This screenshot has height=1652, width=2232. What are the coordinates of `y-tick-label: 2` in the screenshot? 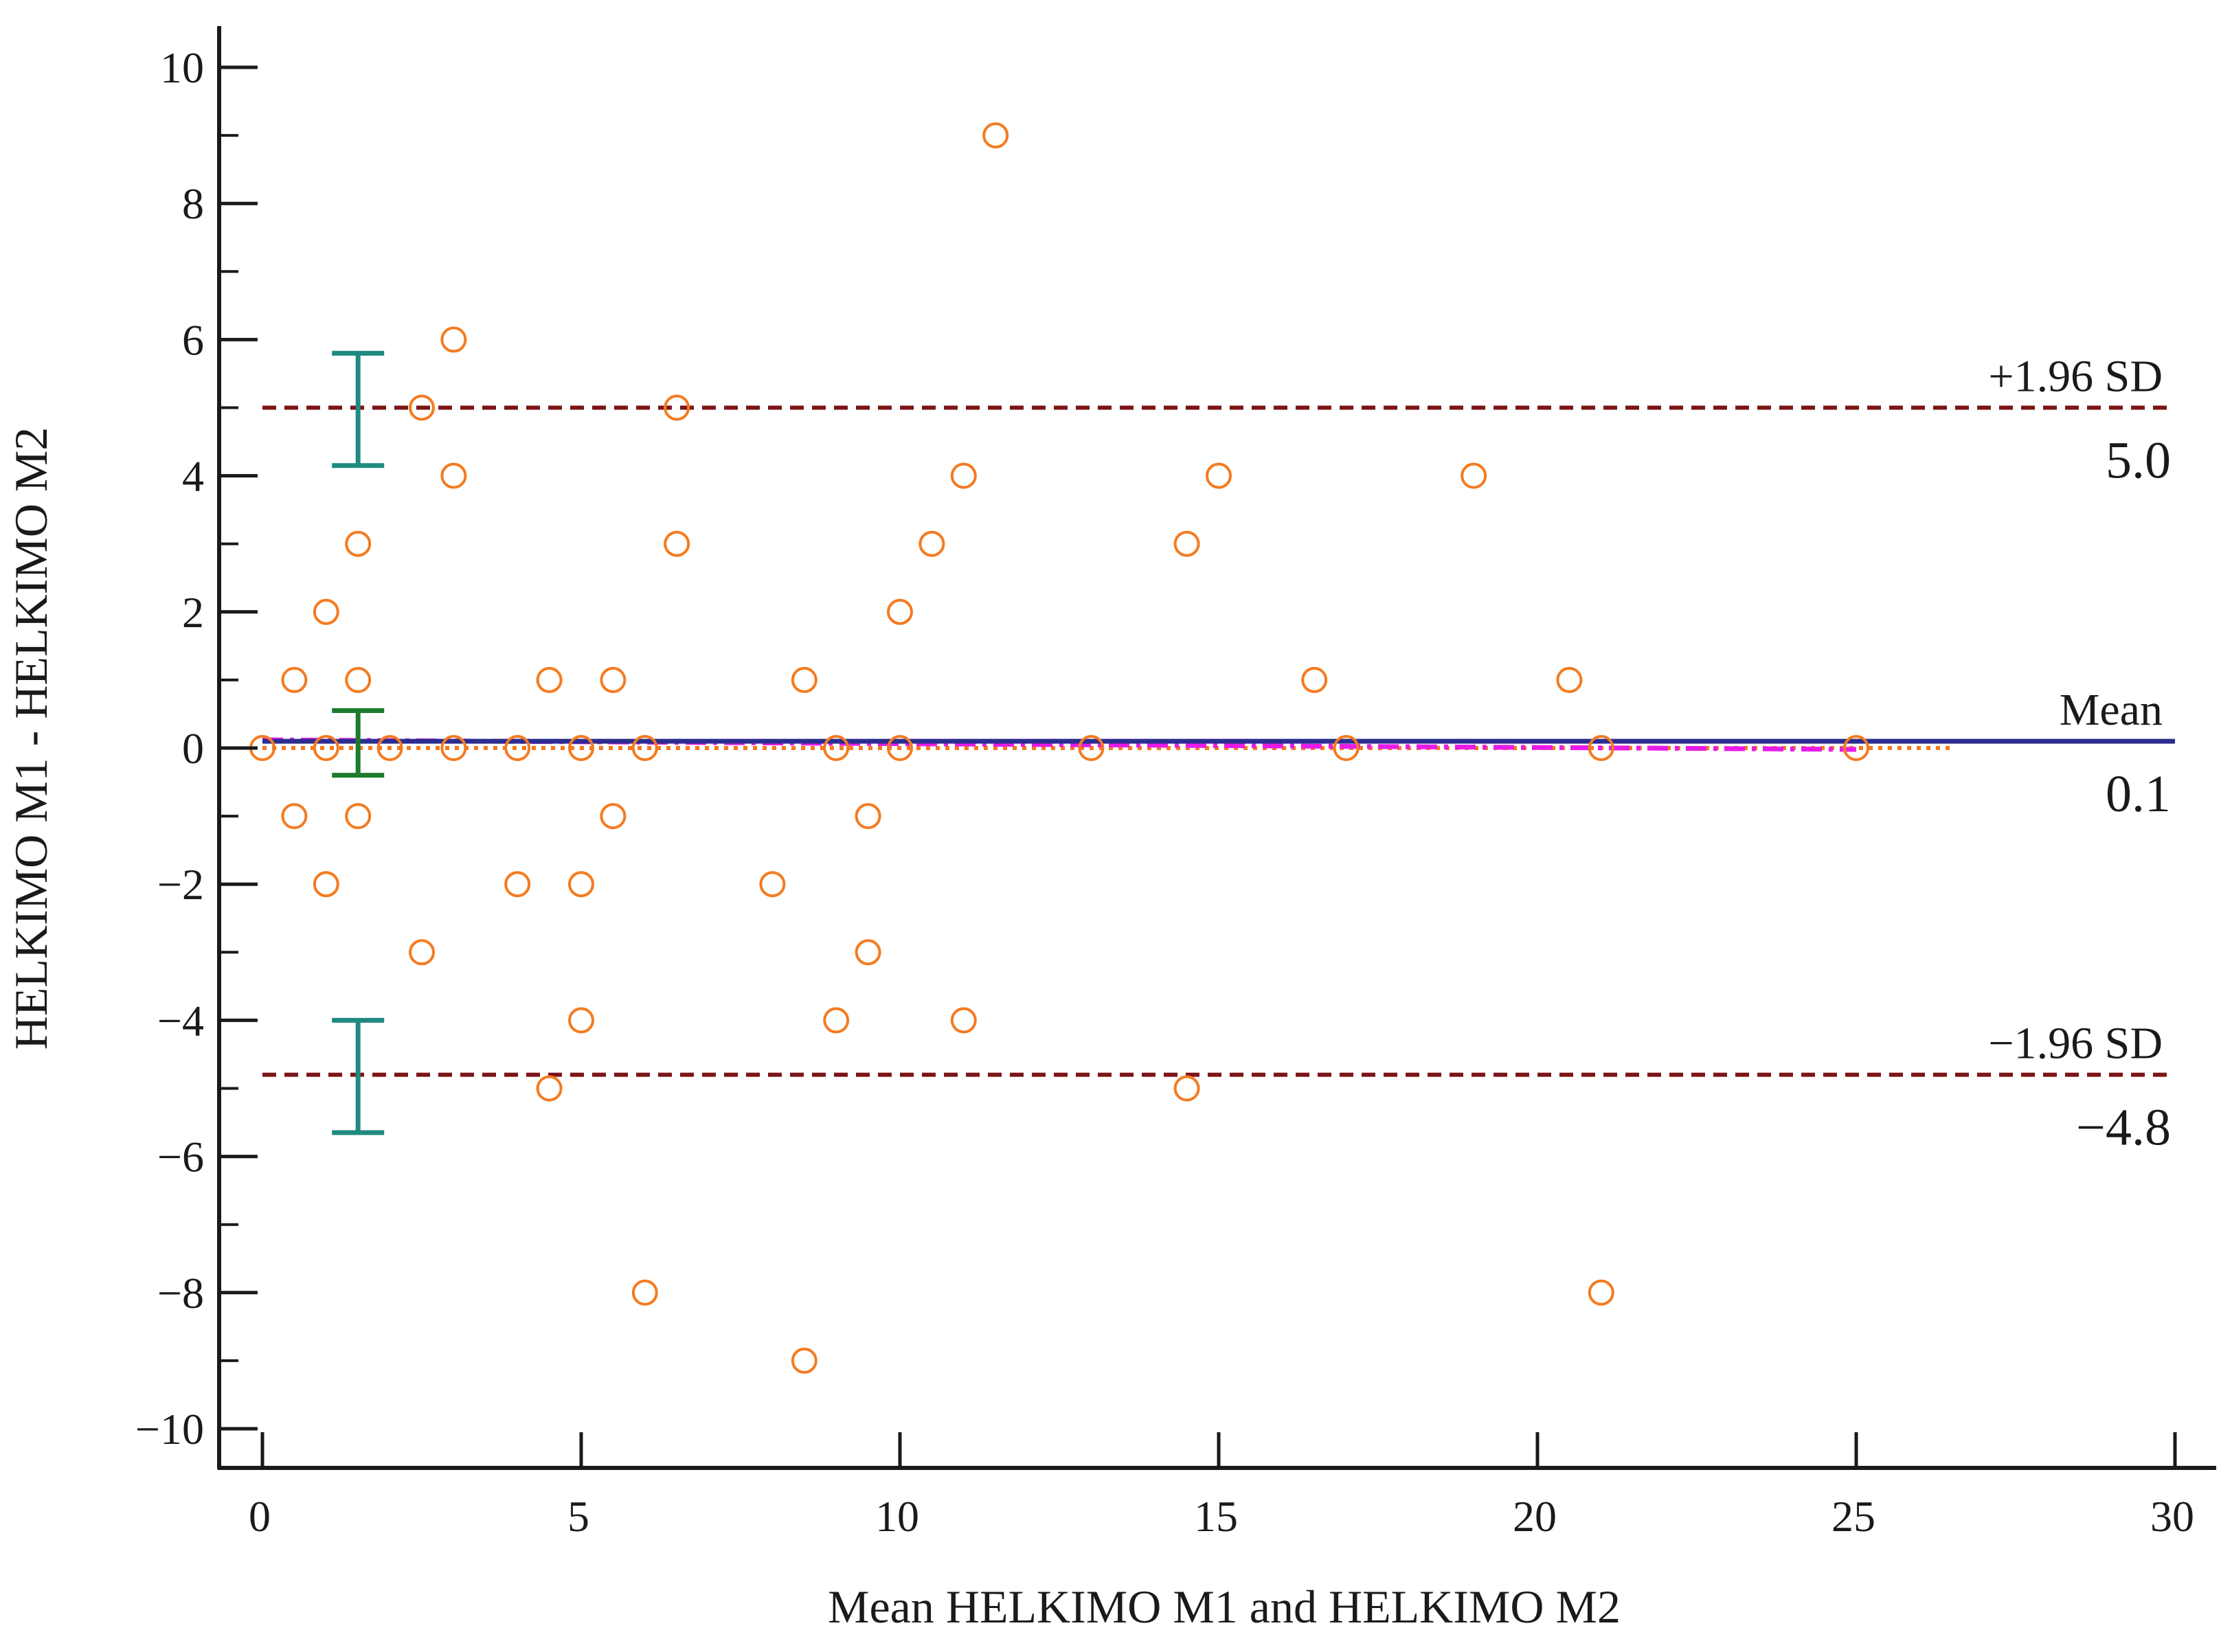 It's located at (193, 612).